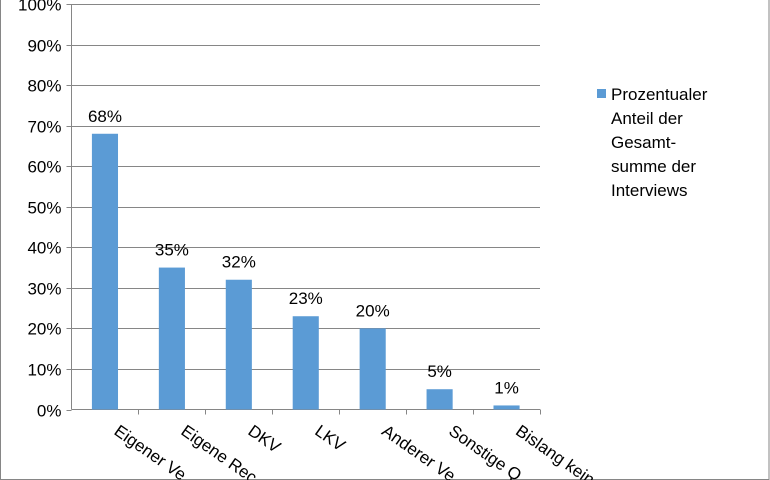 Image resolution: width=770 pixels, height=480 pixels. I want to click on data-label: 68%, so click(105, 116).